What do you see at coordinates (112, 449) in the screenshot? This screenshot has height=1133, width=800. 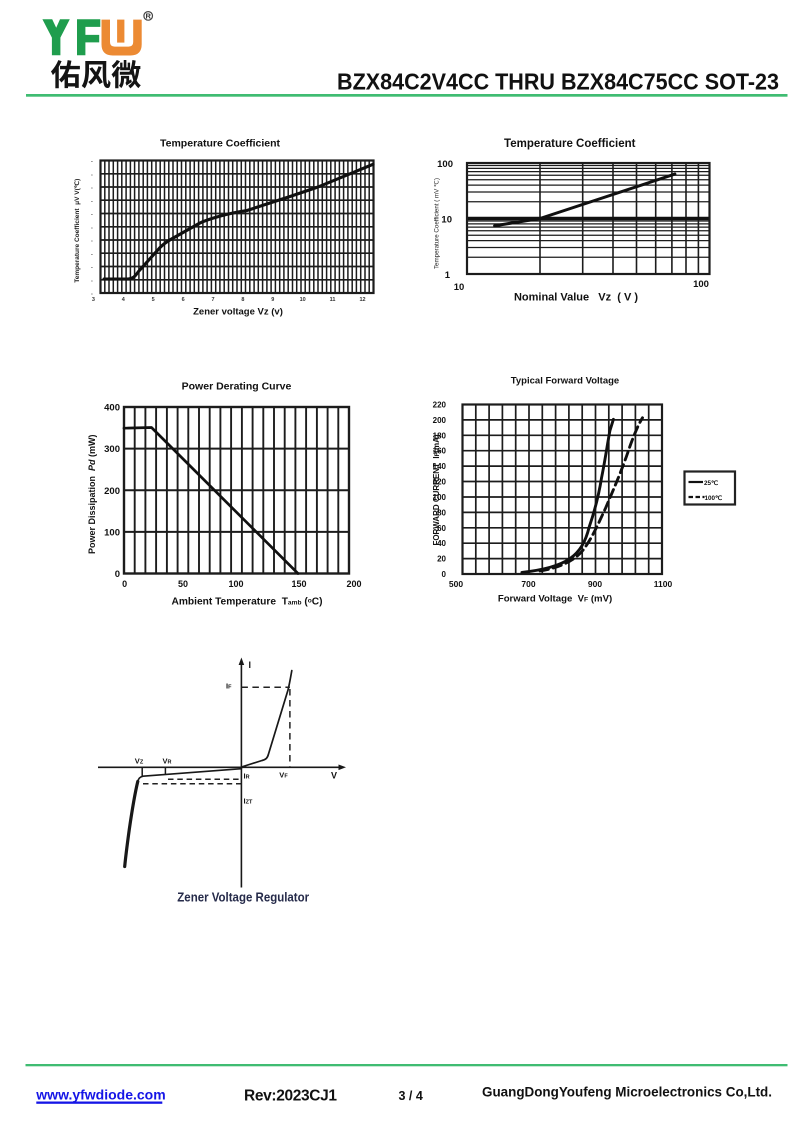 I see `svg-text: 300` at bounding box center [112, 449].